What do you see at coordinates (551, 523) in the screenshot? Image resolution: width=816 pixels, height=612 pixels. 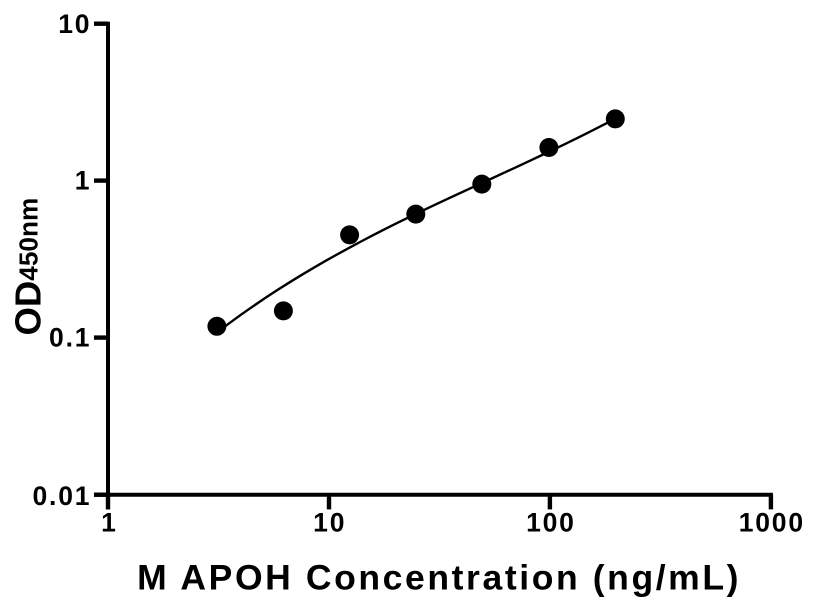 I see `svg-text: 100` at bounding box center [551, 523].